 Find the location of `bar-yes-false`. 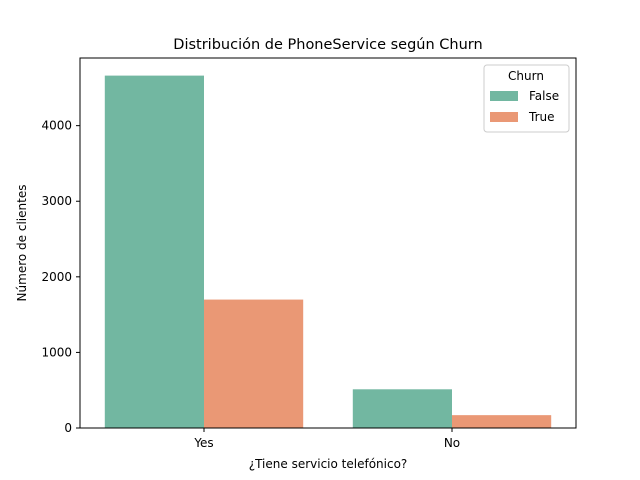

bar-yes-false is located at coordinates (154, 251).